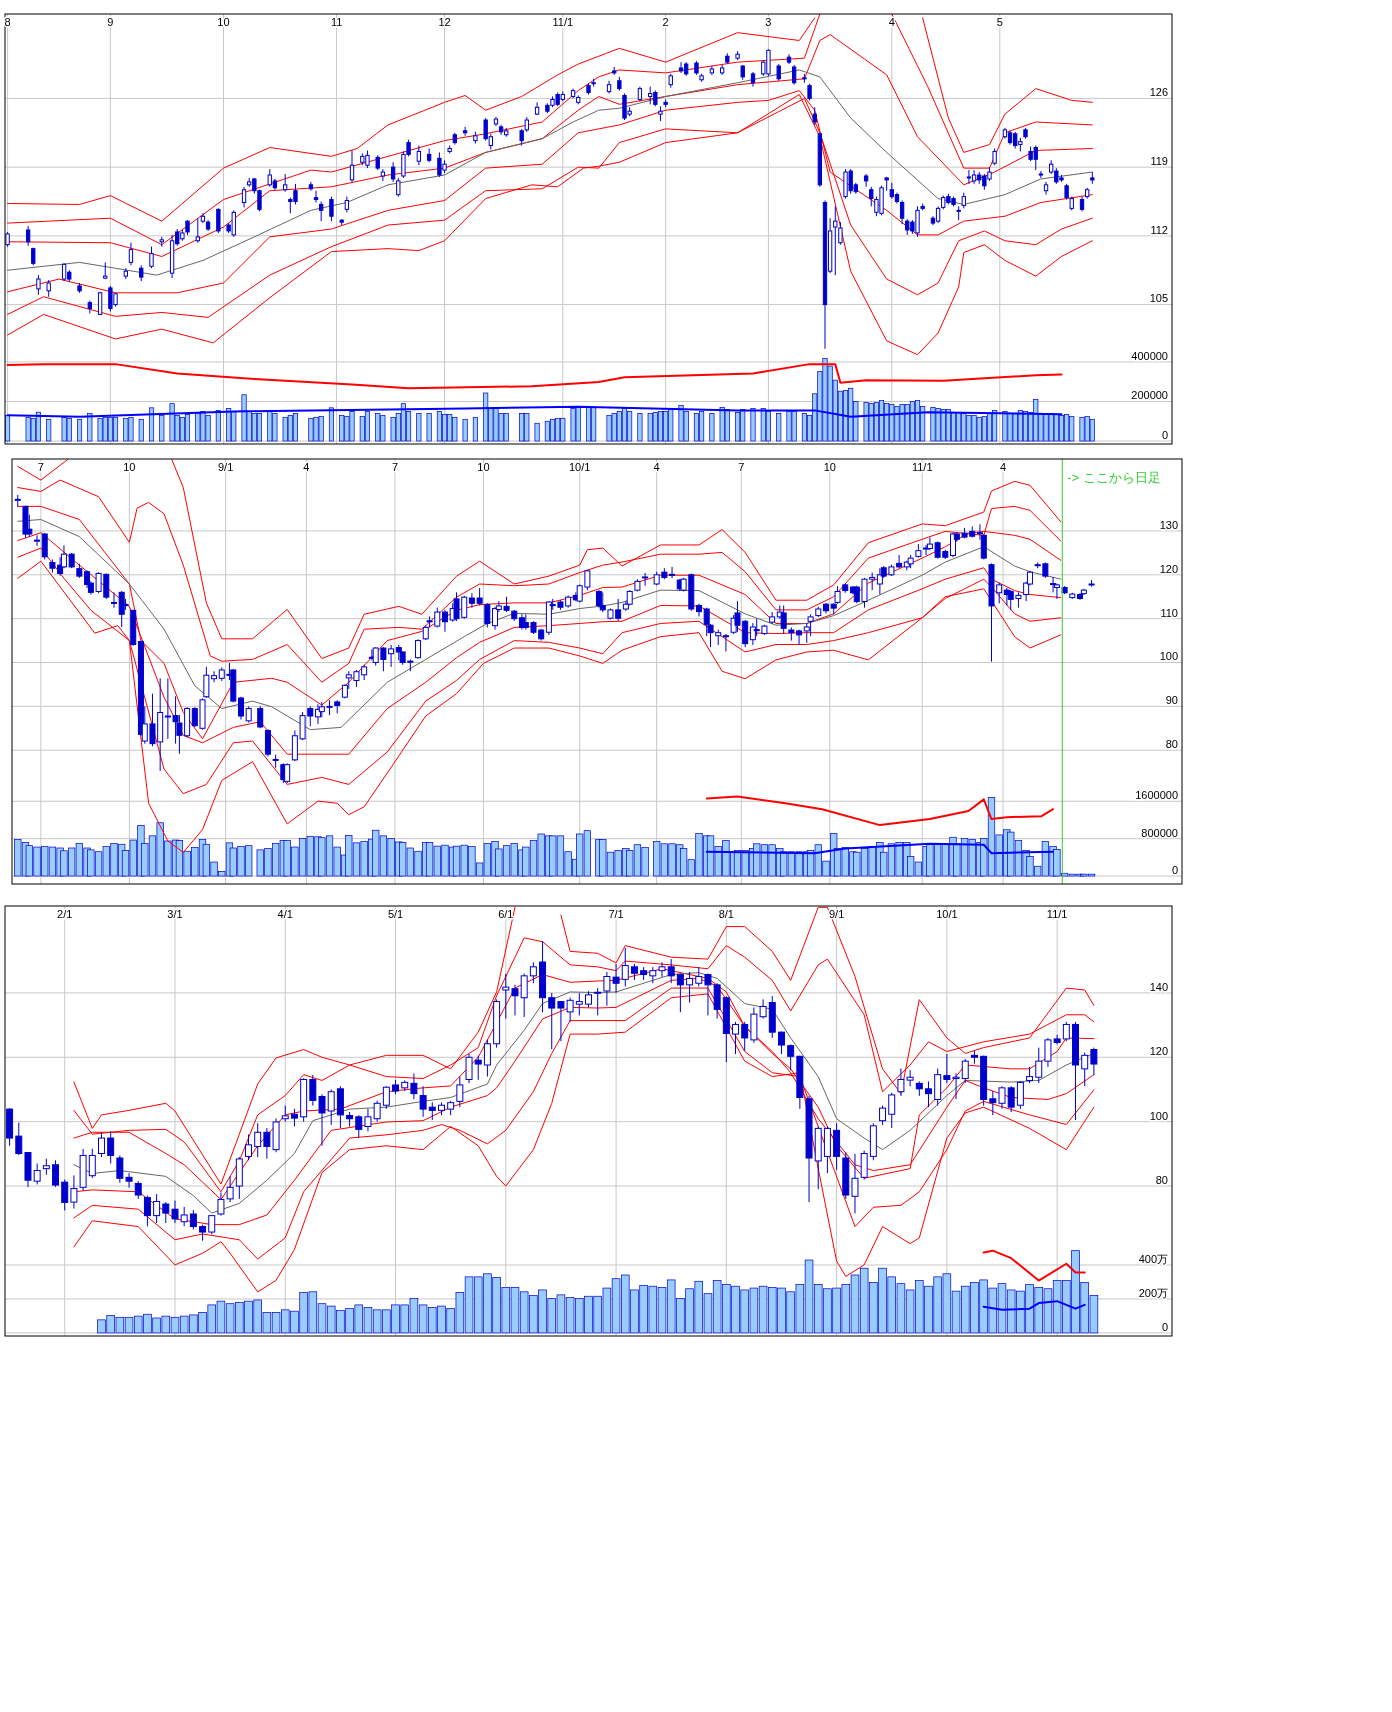  What do you see at coordinates (1169, 612) in the screenshot?
I see `y-tick-label: 110` at bounding box center [1169, 612].